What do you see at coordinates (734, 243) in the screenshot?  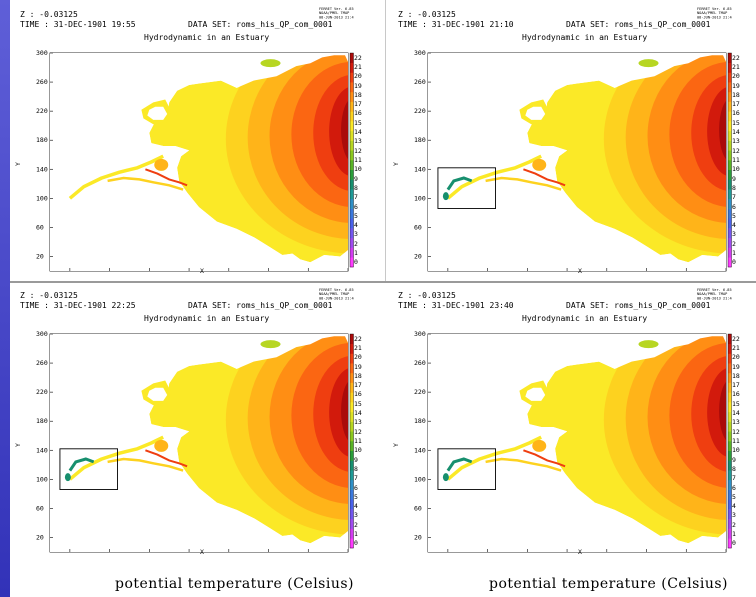 I see `colorbar-tick-label: 2` at bounding box center [734, 243].